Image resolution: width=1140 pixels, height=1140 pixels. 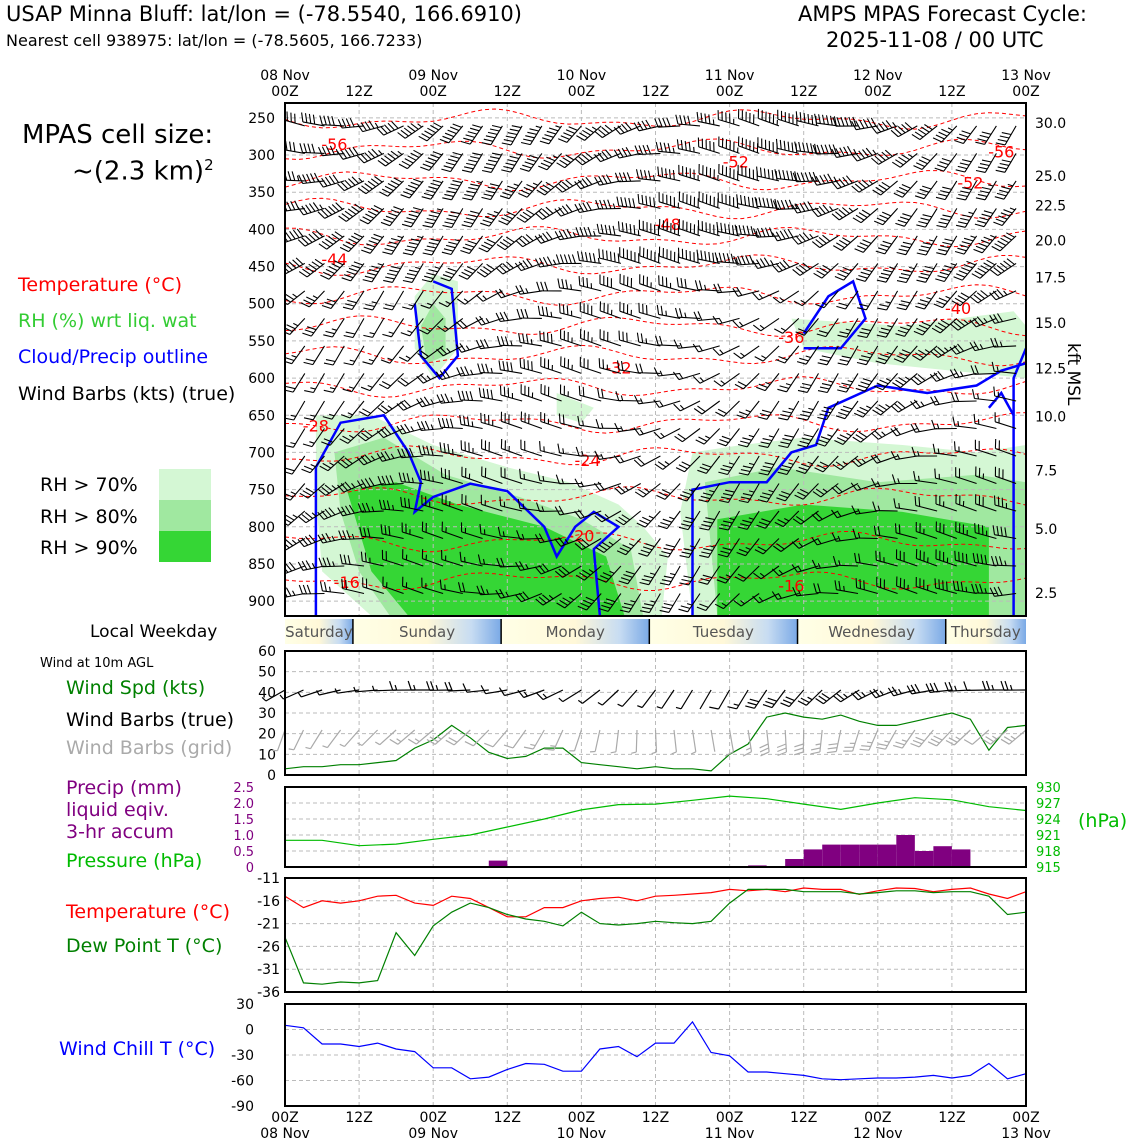 What do you see at coordinates (1050, 369) in the screenshot?
I see `kft-tick-label: 12.5` at bounding box center [1050, 369].